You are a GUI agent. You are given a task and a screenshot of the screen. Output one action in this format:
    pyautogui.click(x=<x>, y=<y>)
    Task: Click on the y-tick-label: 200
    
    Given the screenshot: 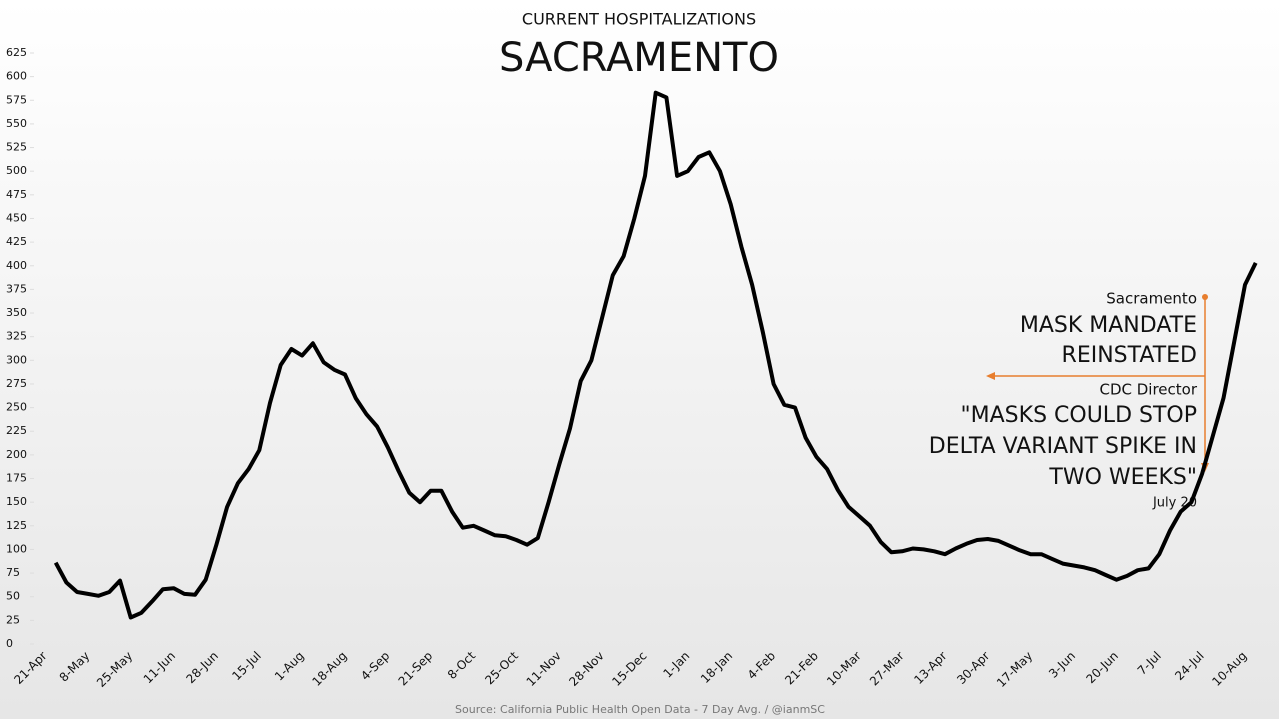 What is the action you would take?
    pyautogui.click(x=16, y=454)
    